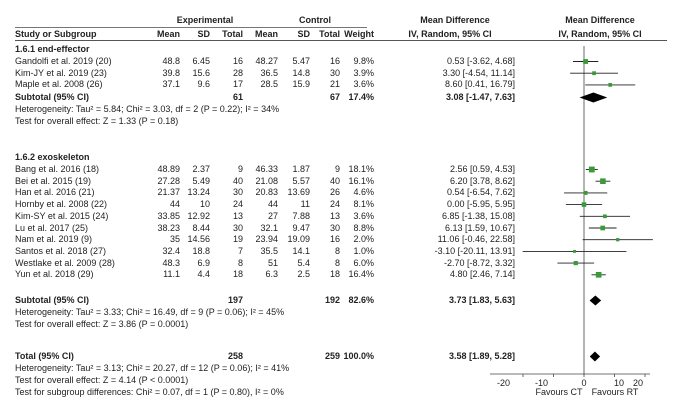 The height and width of the screenshot is (408, 685). What do you see at coordinates (168, 192) in the screenshot?
I see `study-m1-cell: 21.37` at bounding box center [168, 192].